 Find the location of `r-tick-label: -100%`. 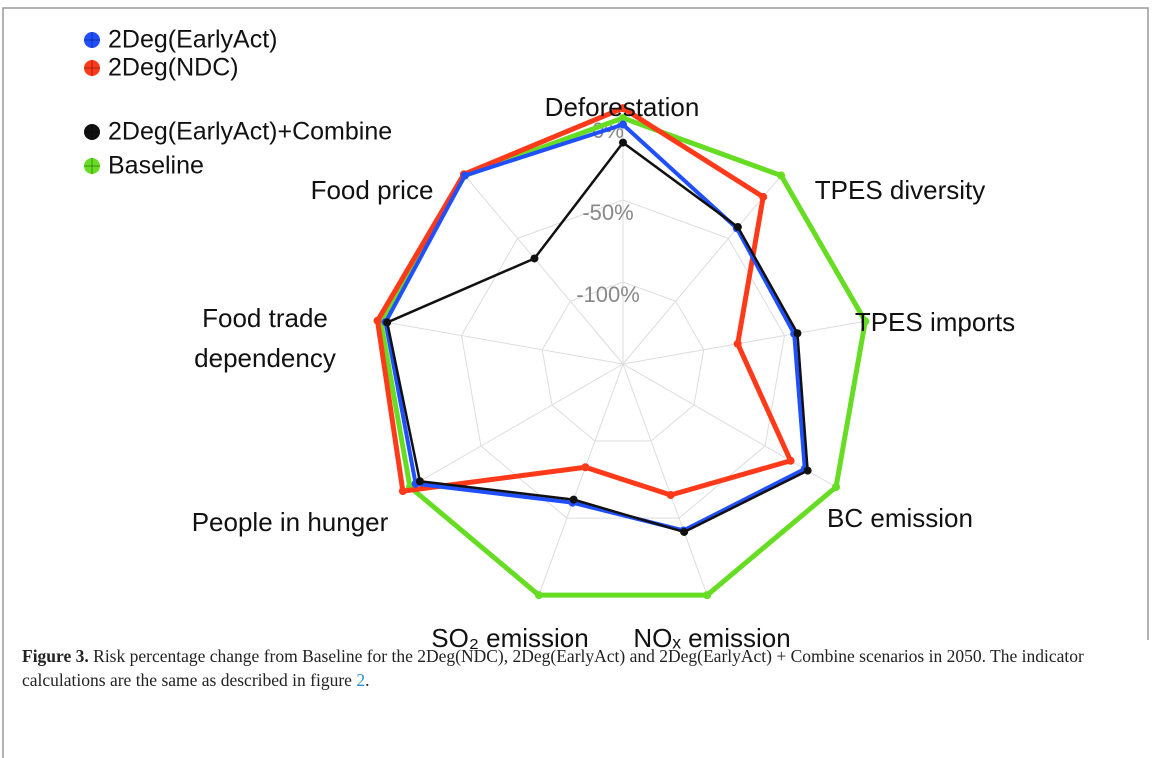

r-tick-label: -100% is located at coordinates (608, 294).